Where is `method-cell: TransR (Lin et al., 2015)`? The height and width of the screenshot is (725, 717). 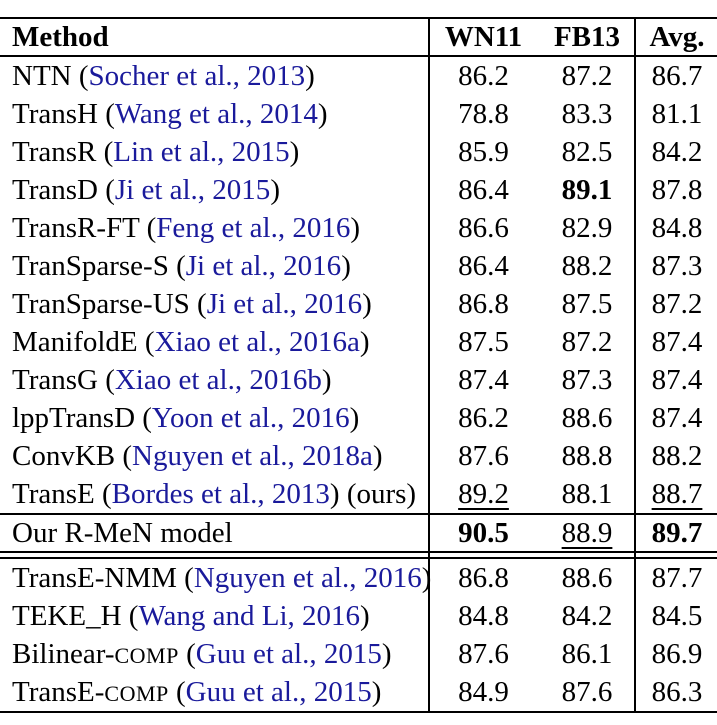 method-cell: TransR (Lin et al., 2015) is located at coordinates (215, 151).